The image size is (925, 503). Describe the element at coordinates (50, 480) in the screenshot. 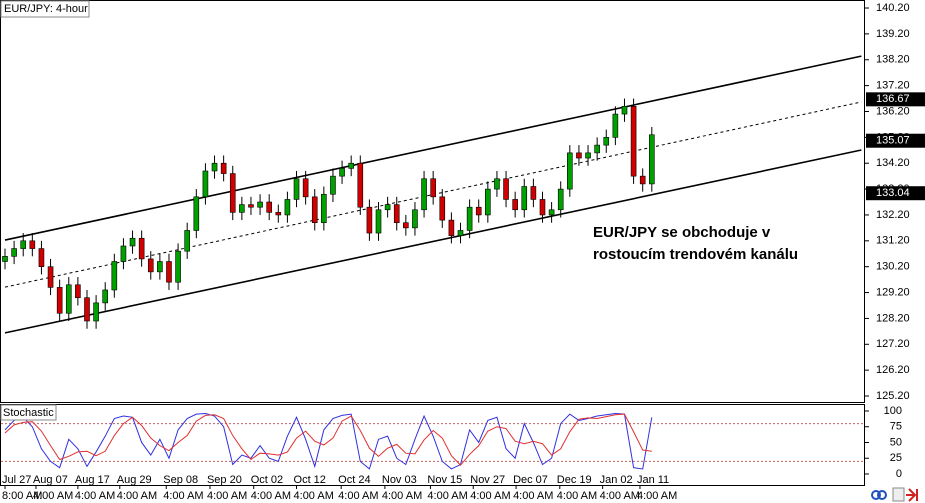

I see `x-tick-label: Aug 07` at that location.